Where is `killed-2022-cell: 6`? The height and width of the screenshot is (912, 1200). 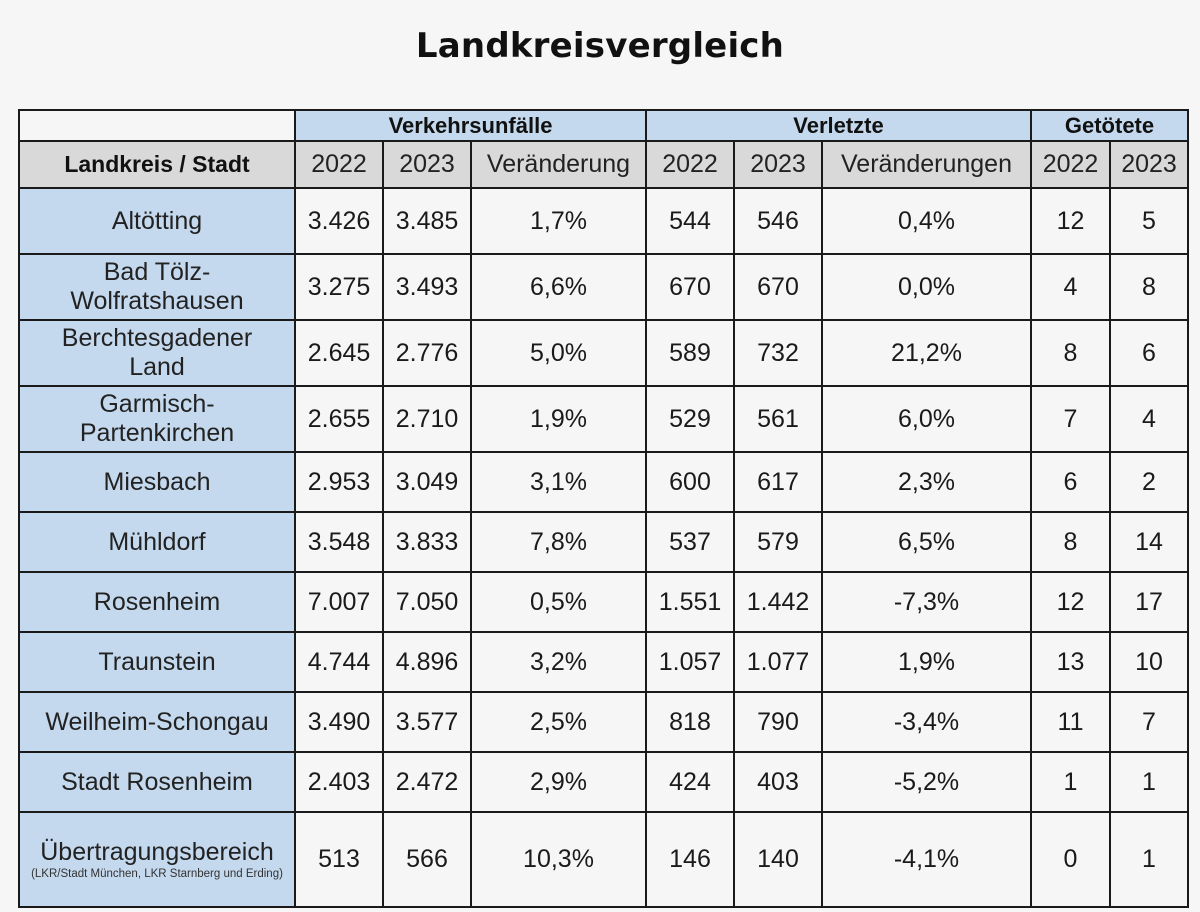 killed-2022-cell: 6 is located at coordinates (1070, 482).